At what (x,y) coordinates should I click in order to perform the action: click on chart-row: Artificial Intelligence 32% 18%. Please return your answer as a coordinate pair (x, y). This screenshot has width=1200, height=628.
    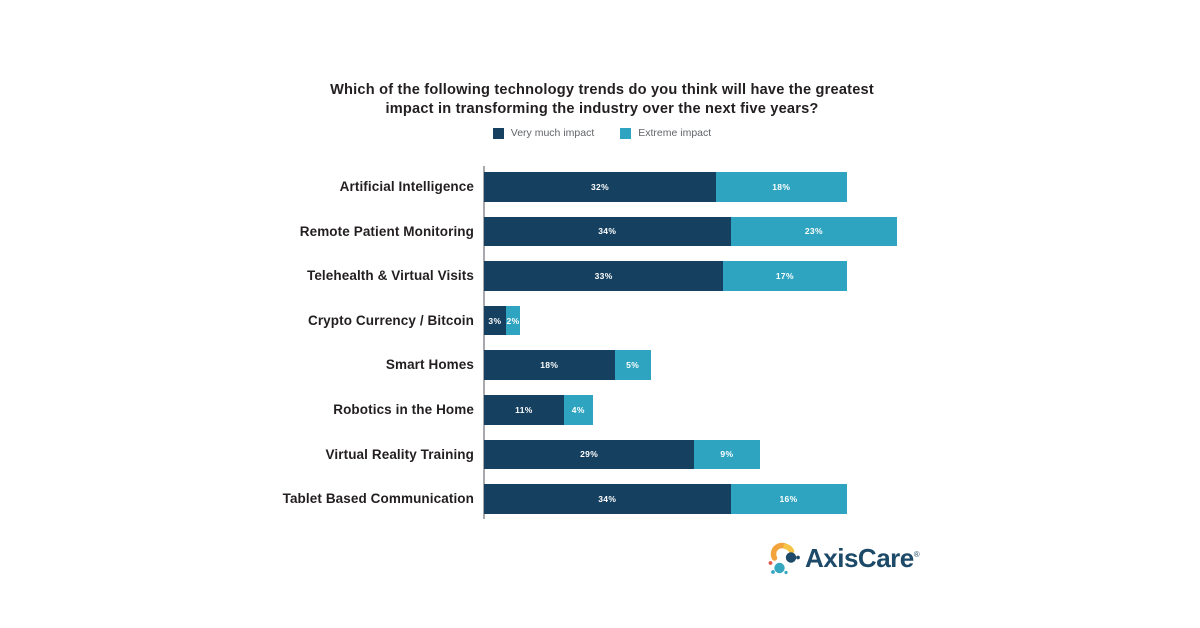
    Looking at the image, I should click on (600, 187).